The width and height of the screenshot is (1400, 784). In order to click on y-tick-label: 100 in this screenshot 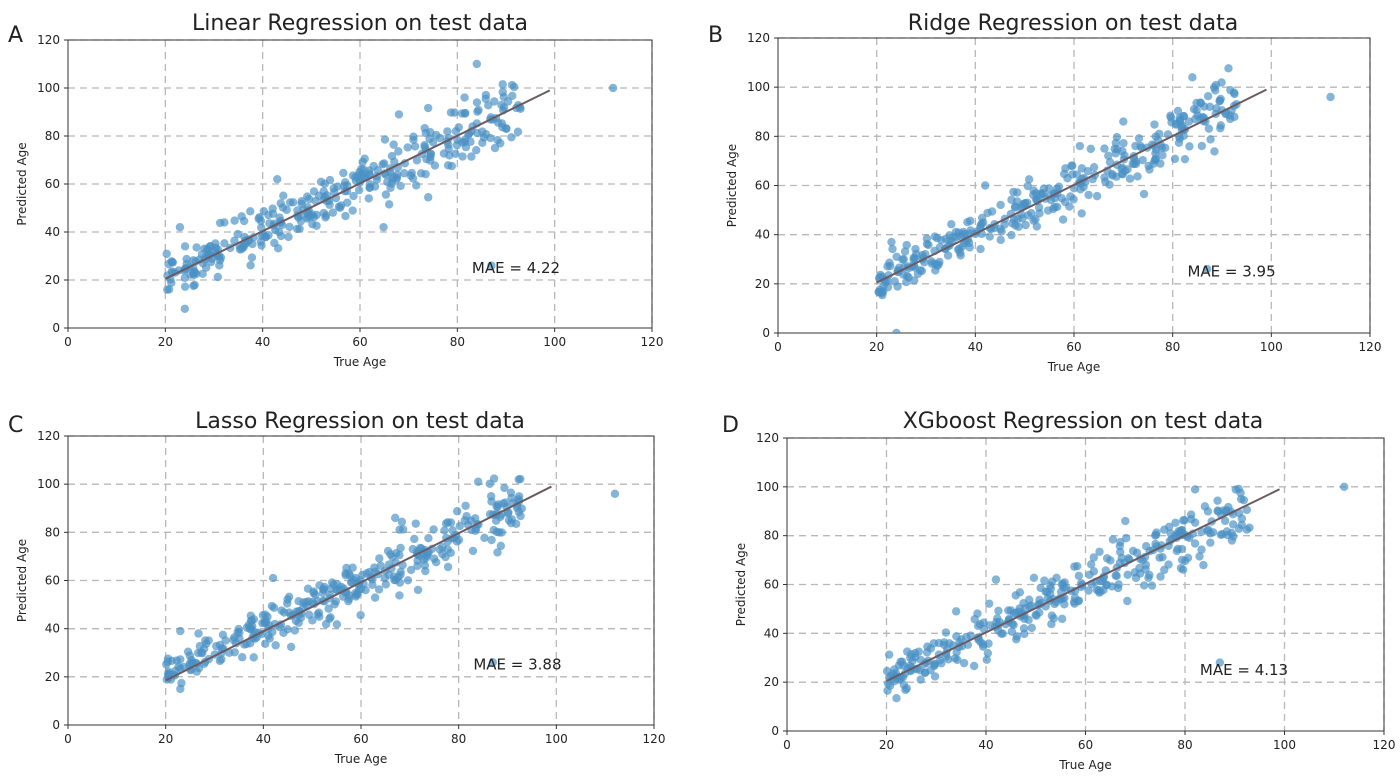, I will do `click(48, 88)`.